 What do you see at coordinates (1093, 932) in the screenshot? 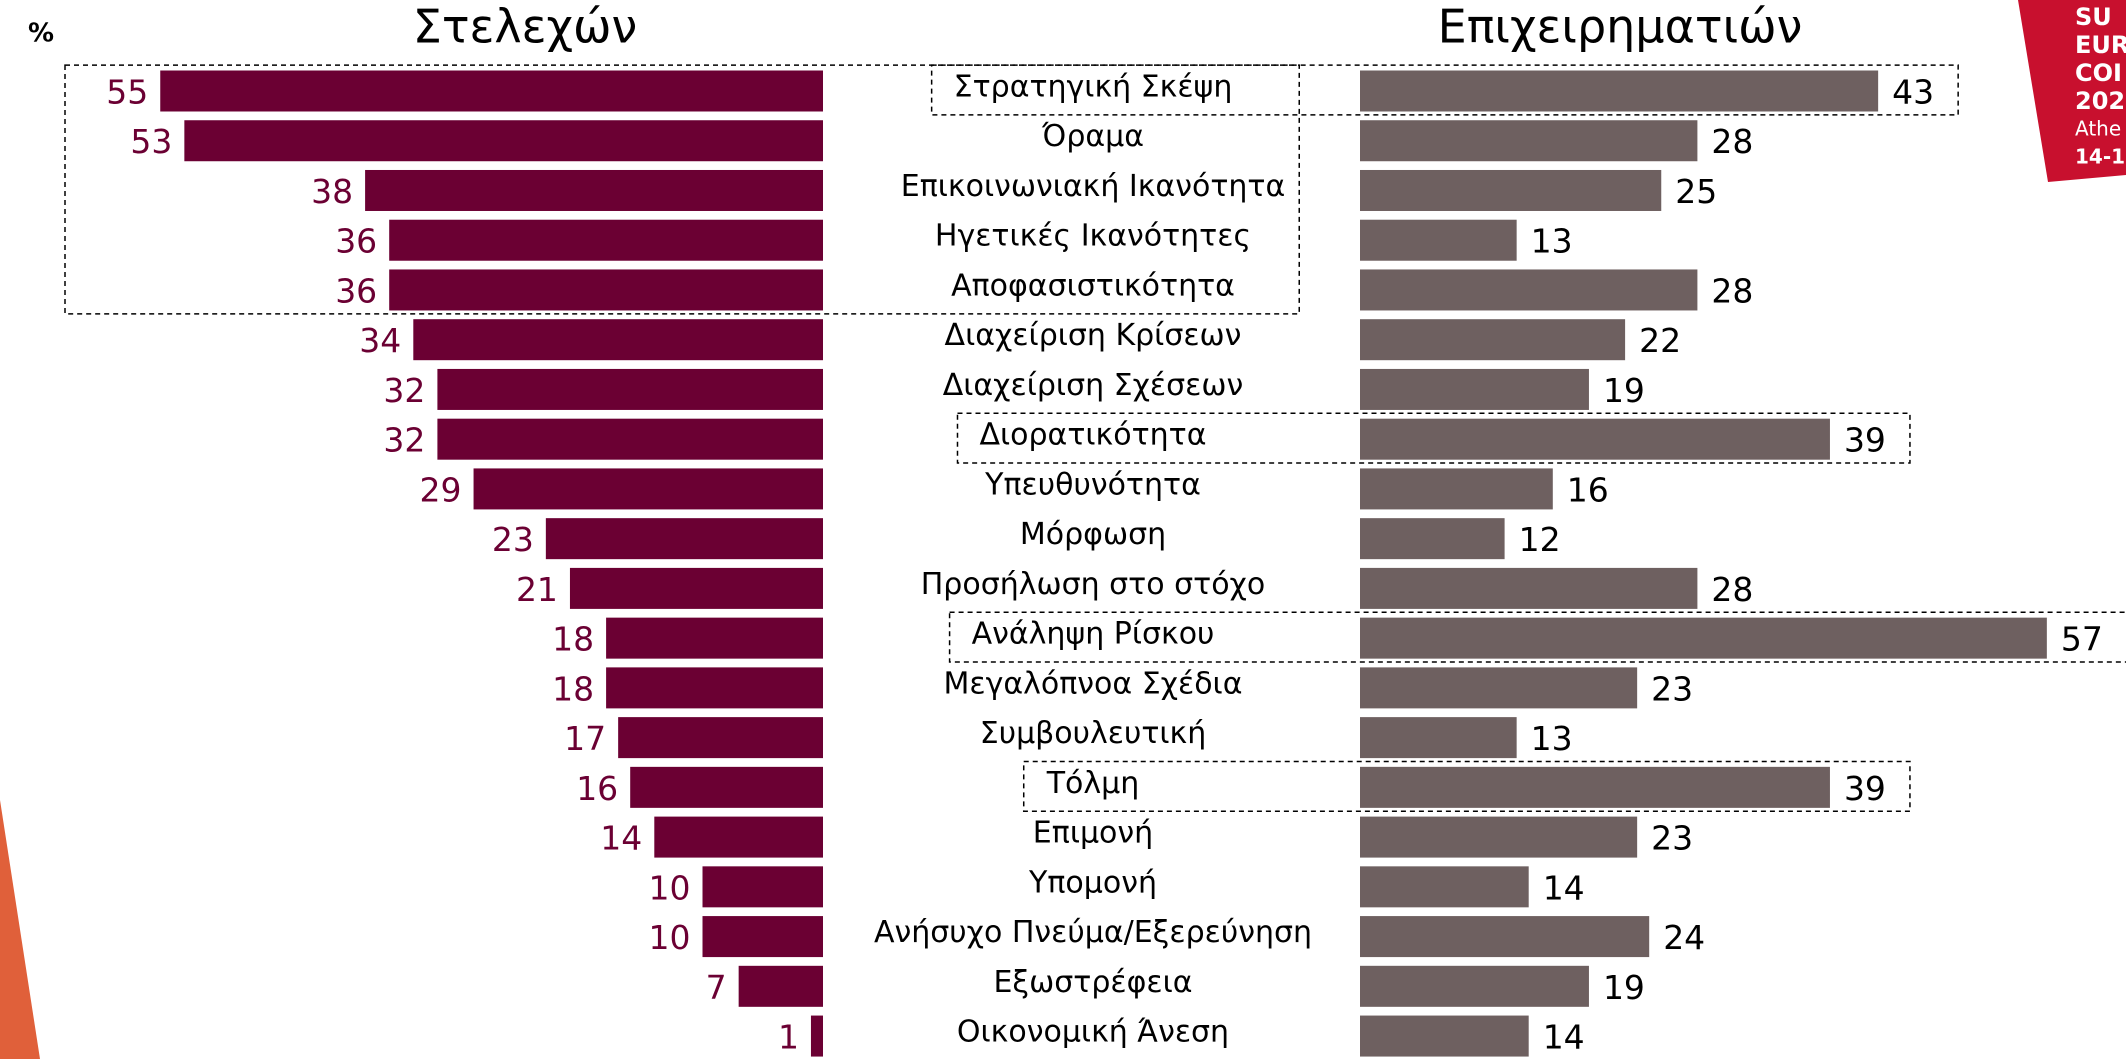
I see `category-label: Ανήσυχο Πνεύμα/Εξερεύνηση` at bounding box center [1093, 932].